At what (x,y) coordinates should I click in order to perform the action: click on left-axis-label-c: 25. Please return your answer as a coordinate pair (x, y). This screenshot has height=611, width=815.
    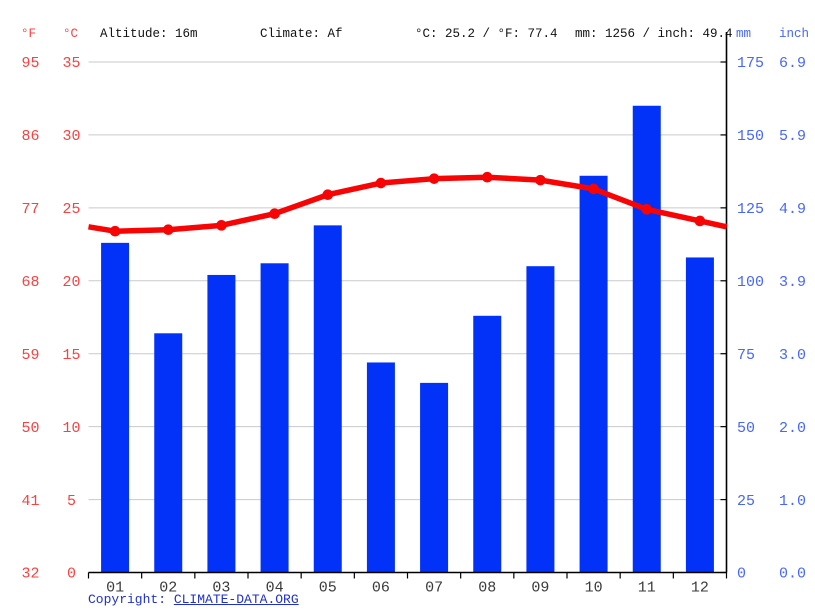
    Looking at the image, I should click on (71, 209).